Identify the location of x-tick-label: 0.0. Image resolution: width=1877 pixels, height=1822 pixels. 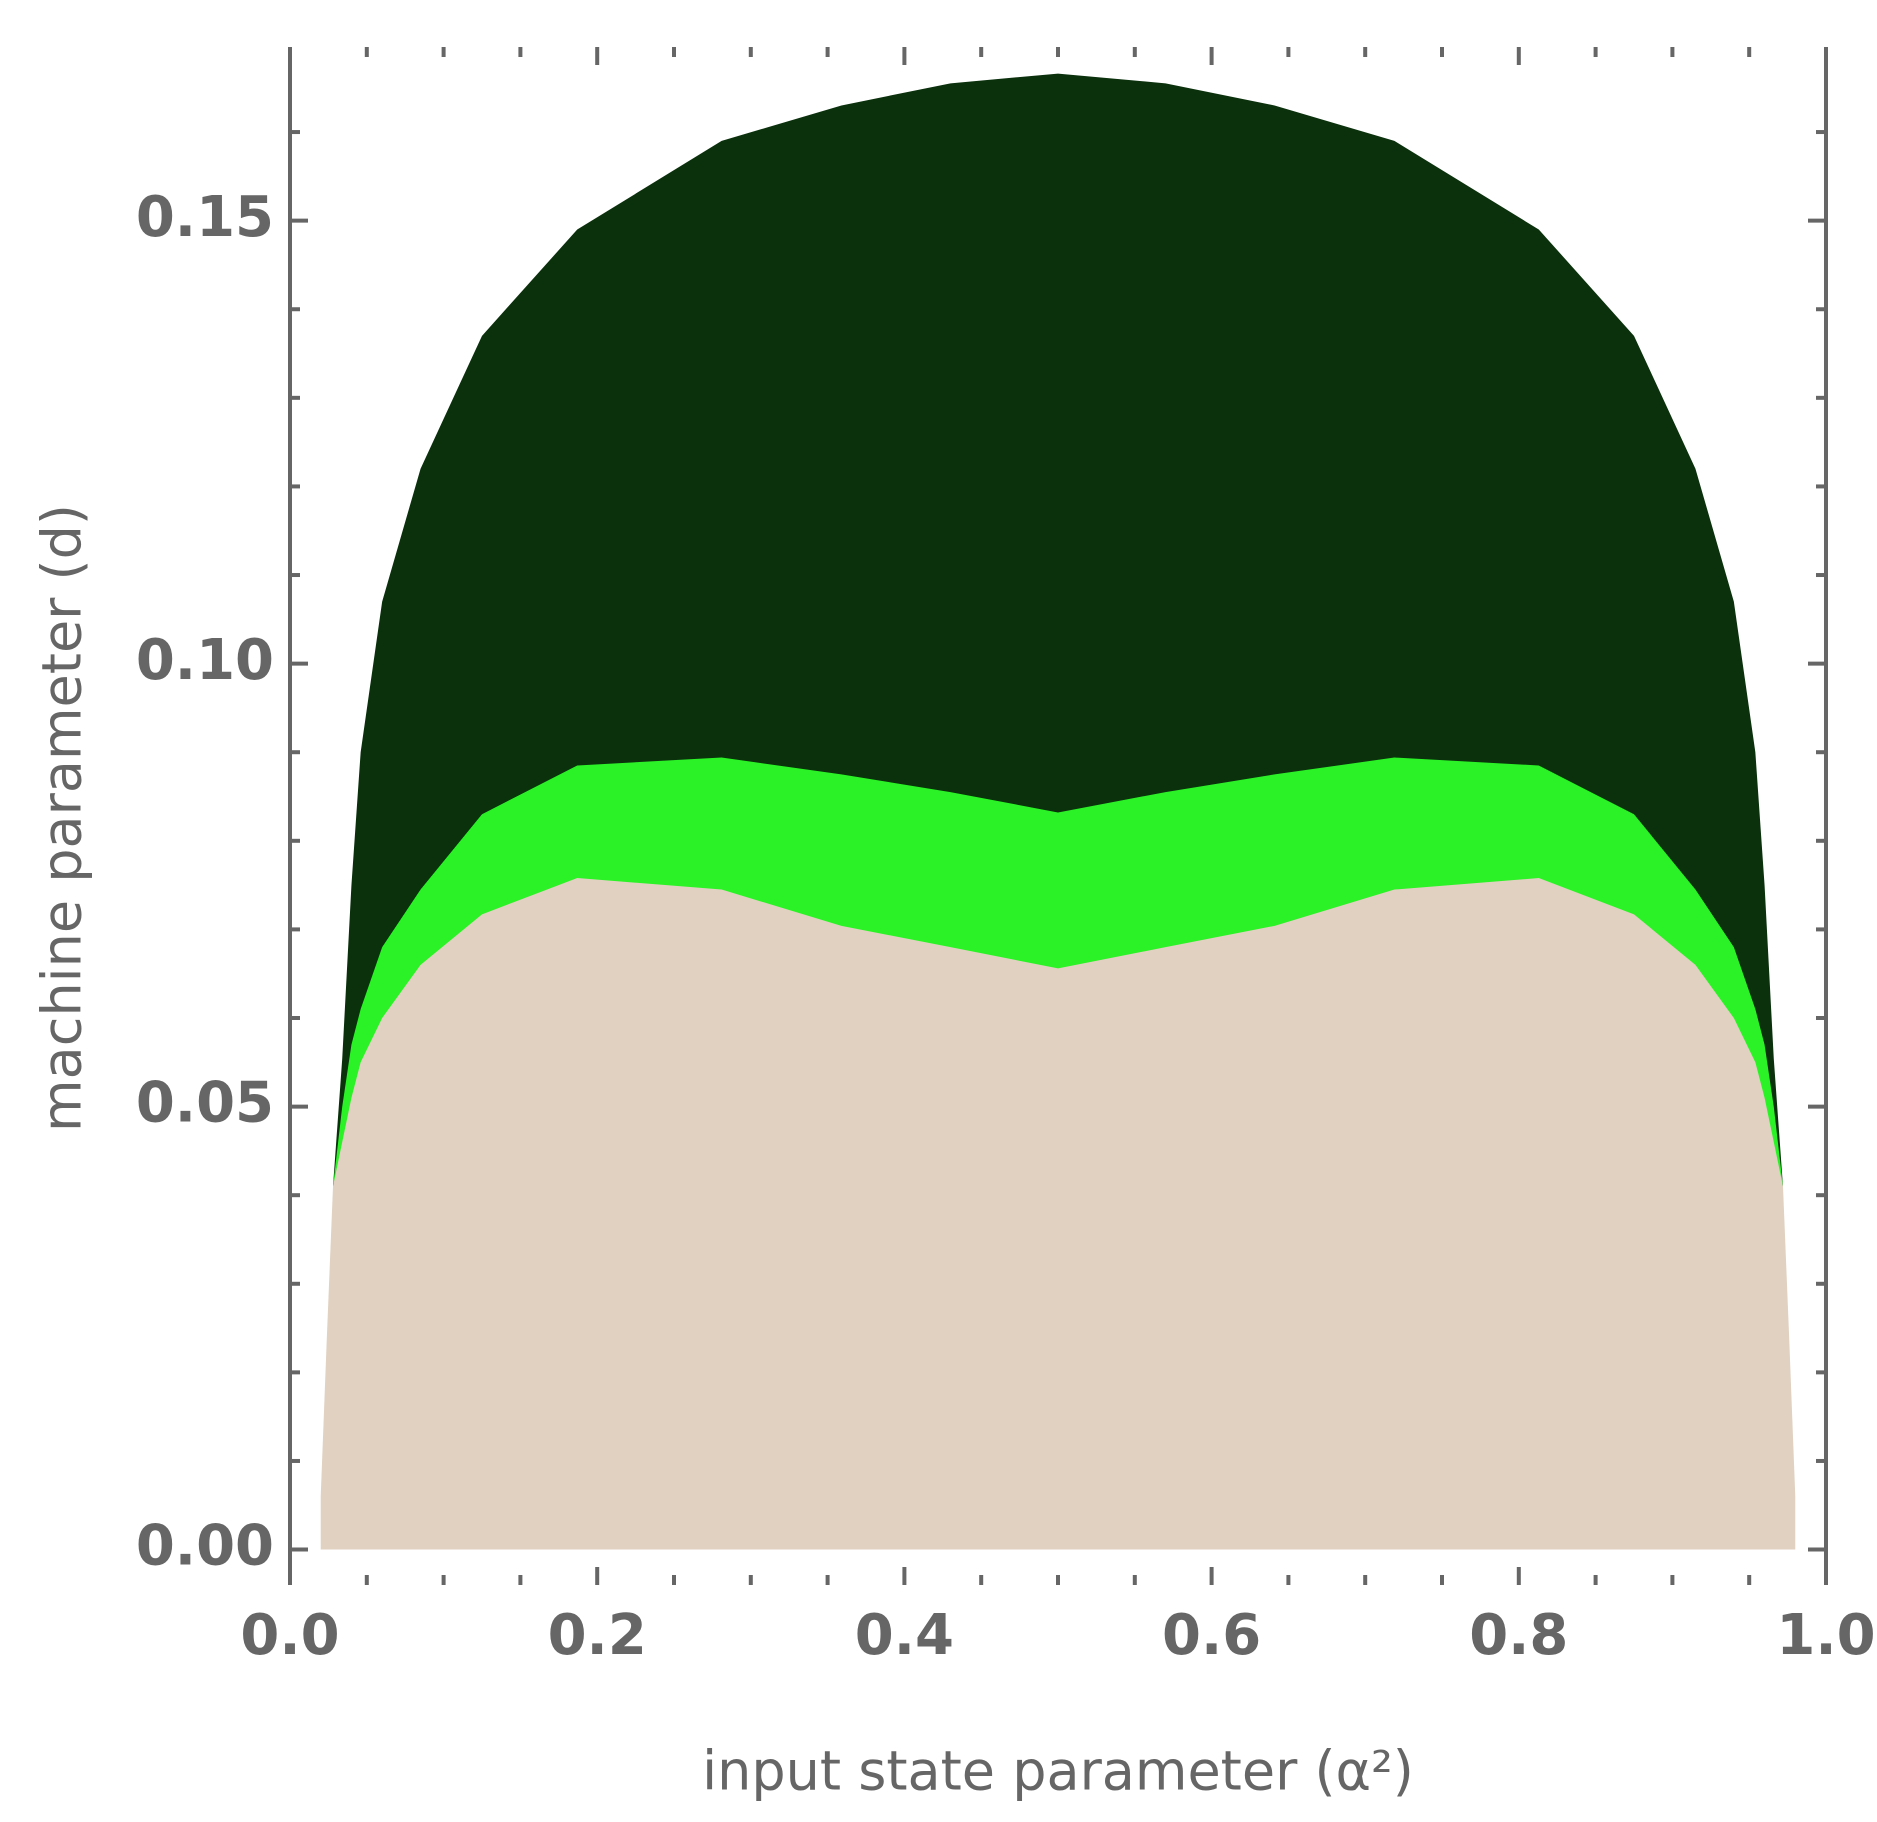
(289, 1635).